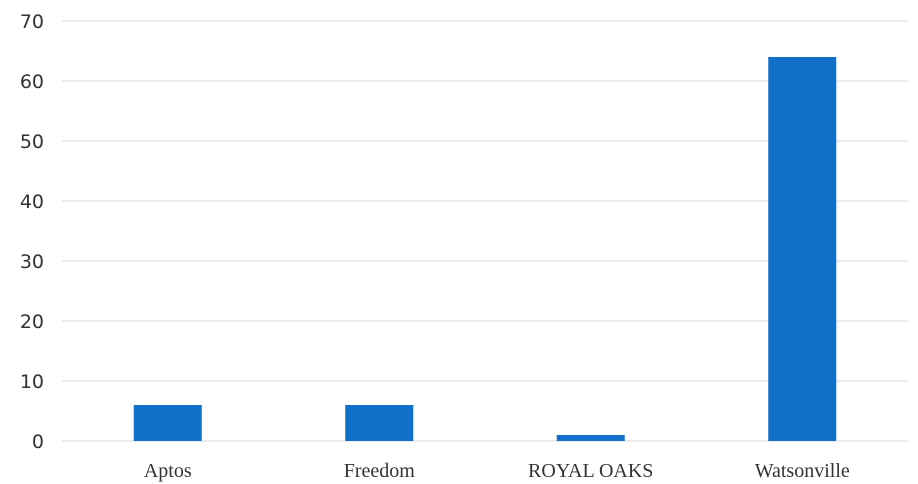 This screenshot has width=918, height=484. I want to click on x-tick-label: Aptos, so click(168, 471).